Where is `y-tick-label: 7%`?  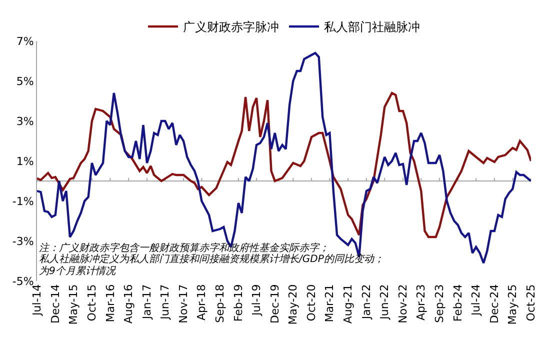
y-tick-label: 7% is located at coordinates (25, 41).